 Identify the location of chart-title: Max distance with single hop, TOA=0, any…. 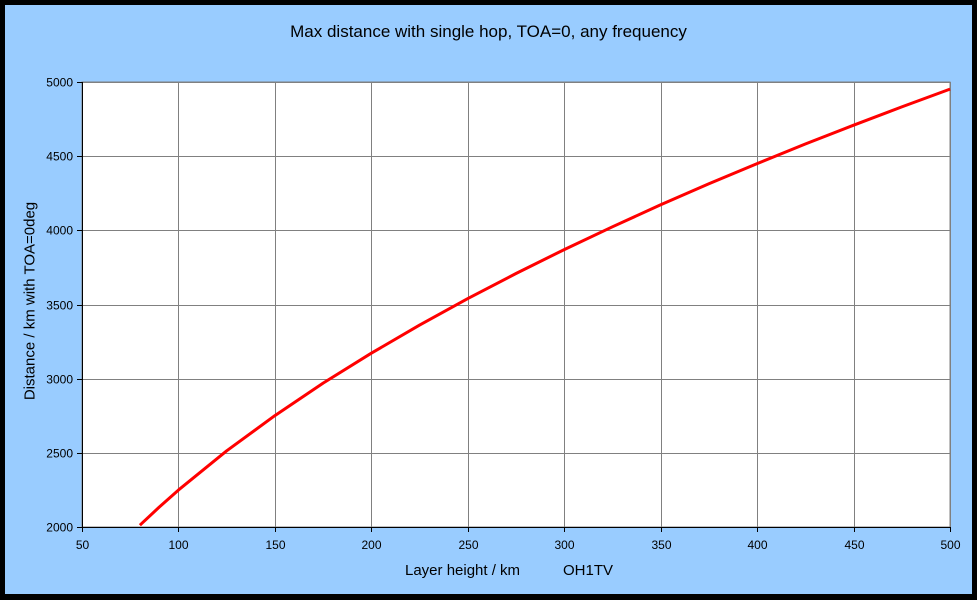
(488, 31).